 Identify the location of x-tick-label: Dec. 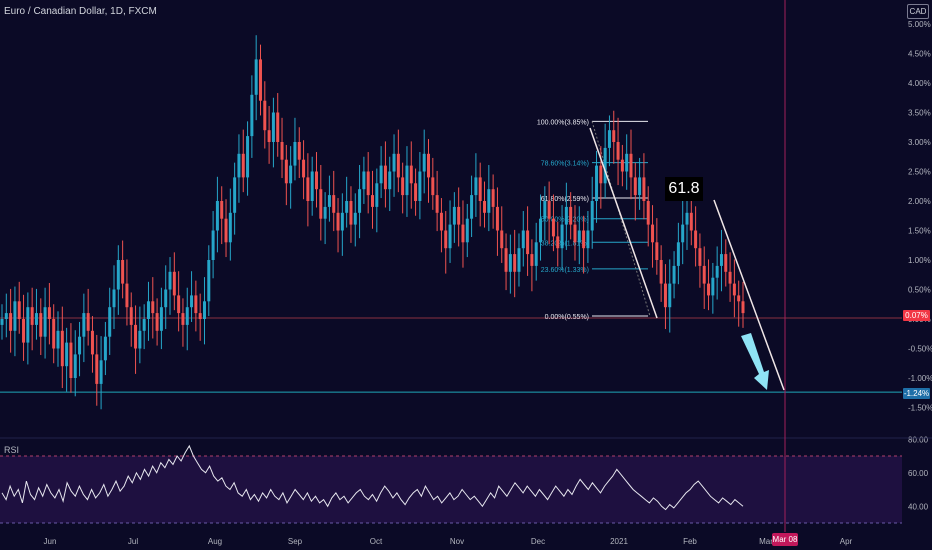
(538, 541).